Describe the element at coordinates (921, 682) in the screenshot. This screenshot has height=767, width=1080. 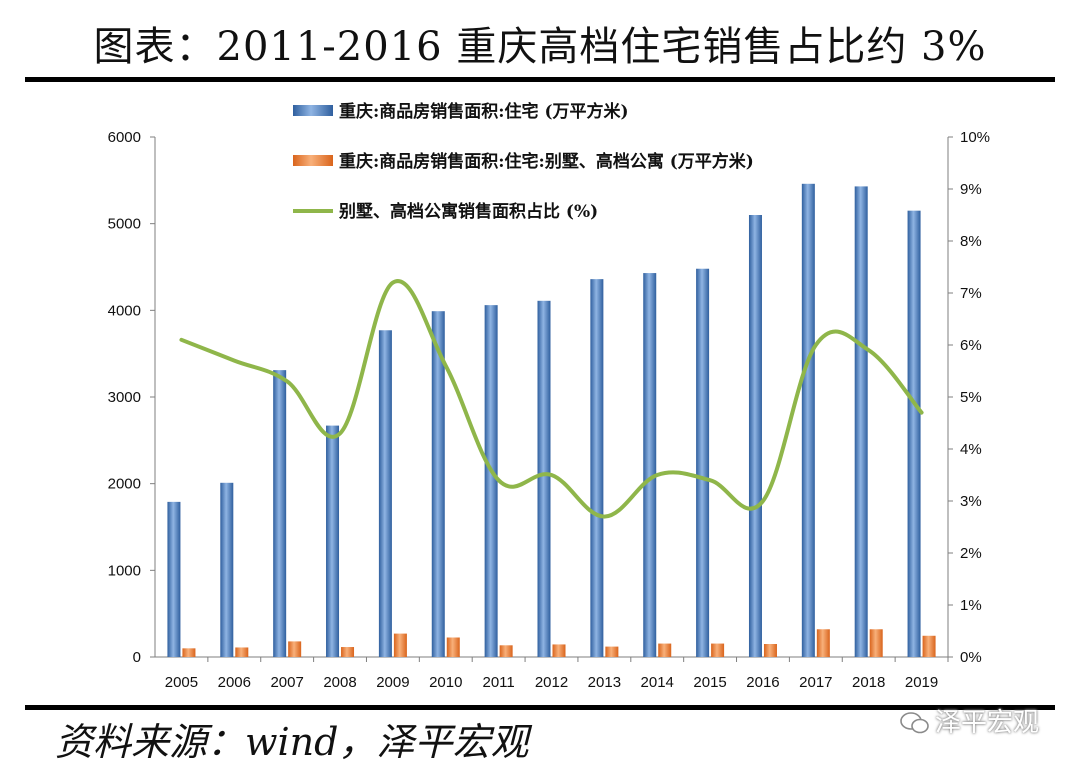
I see `x-tick-label: 2019` at that location.